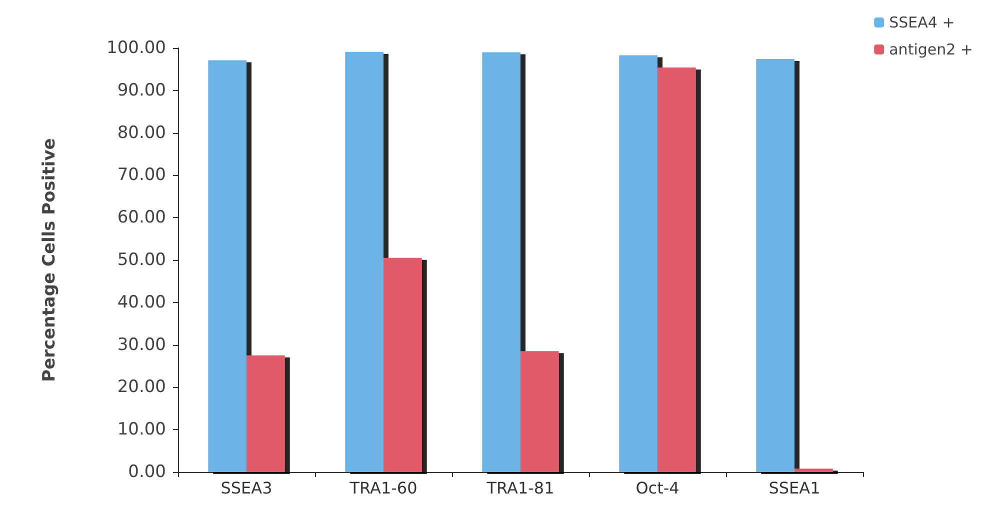 Image resolution: width=995 pixels, height=517 pixels. I want to click on legend-label: SSEA4 +, so click(922, 23).